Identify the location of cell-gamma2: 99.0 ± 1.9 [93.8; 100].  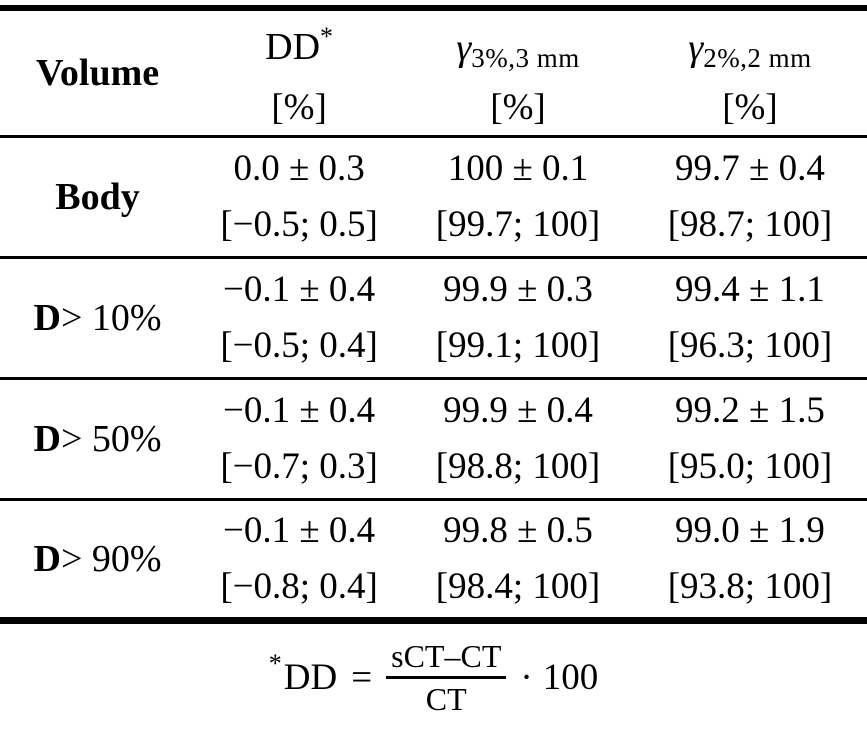
(750, 560).